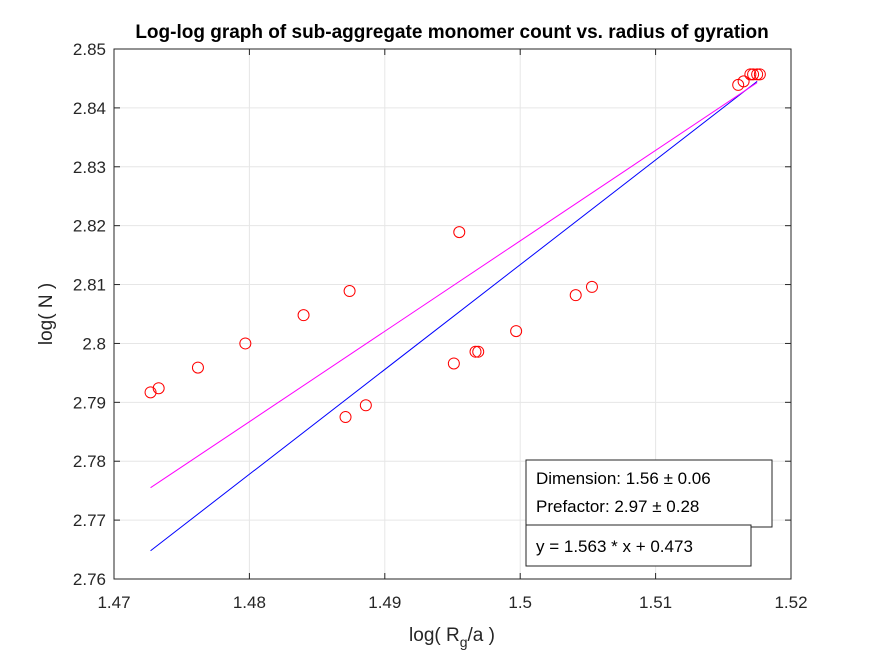  I want to click on y-tick-label: 2.84, so click(89, 108).